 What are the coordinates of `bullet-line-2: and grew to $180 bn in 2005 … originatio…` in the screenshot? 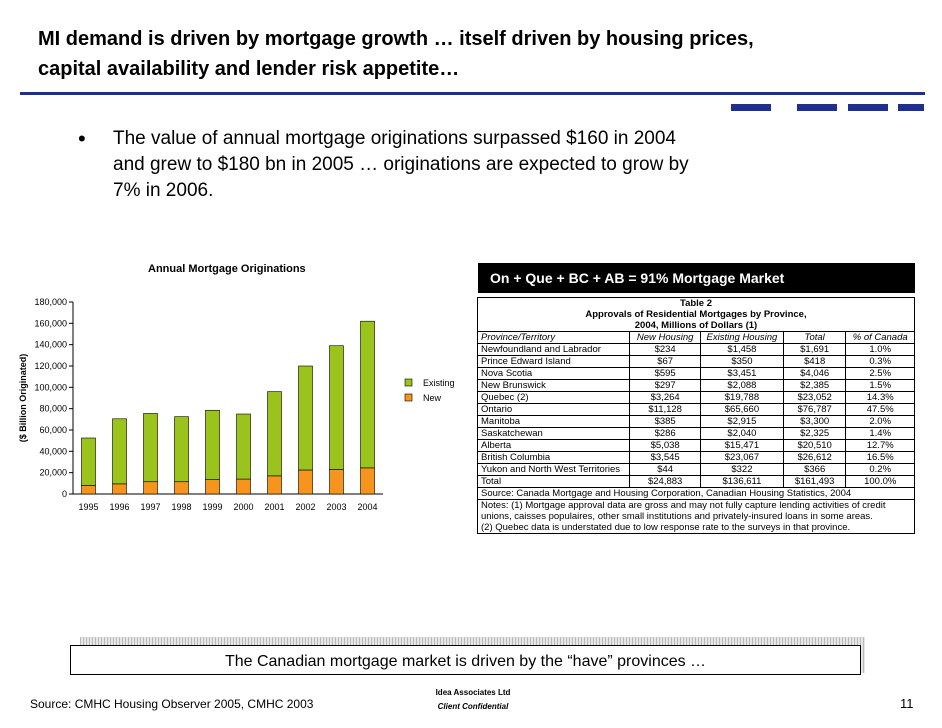 It's located at (401, 164).